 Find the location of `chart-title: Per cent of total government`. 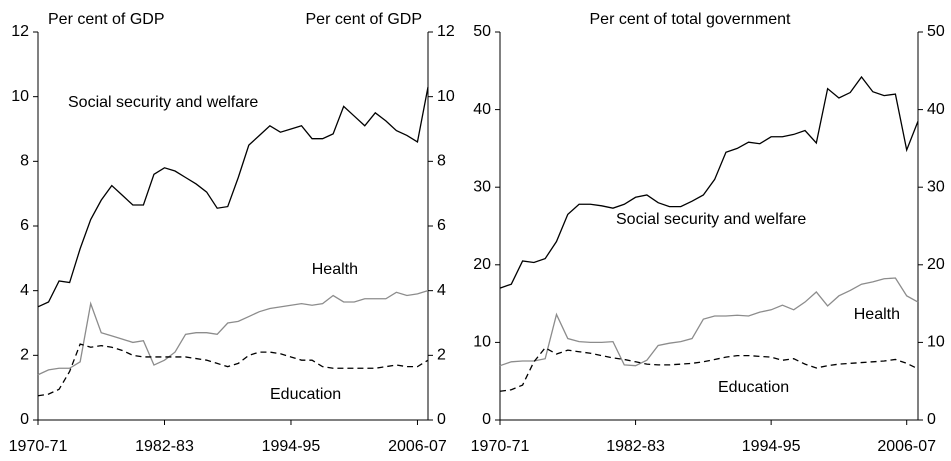

chart-title: Per cent of total government is located at coordinates (691, 19).